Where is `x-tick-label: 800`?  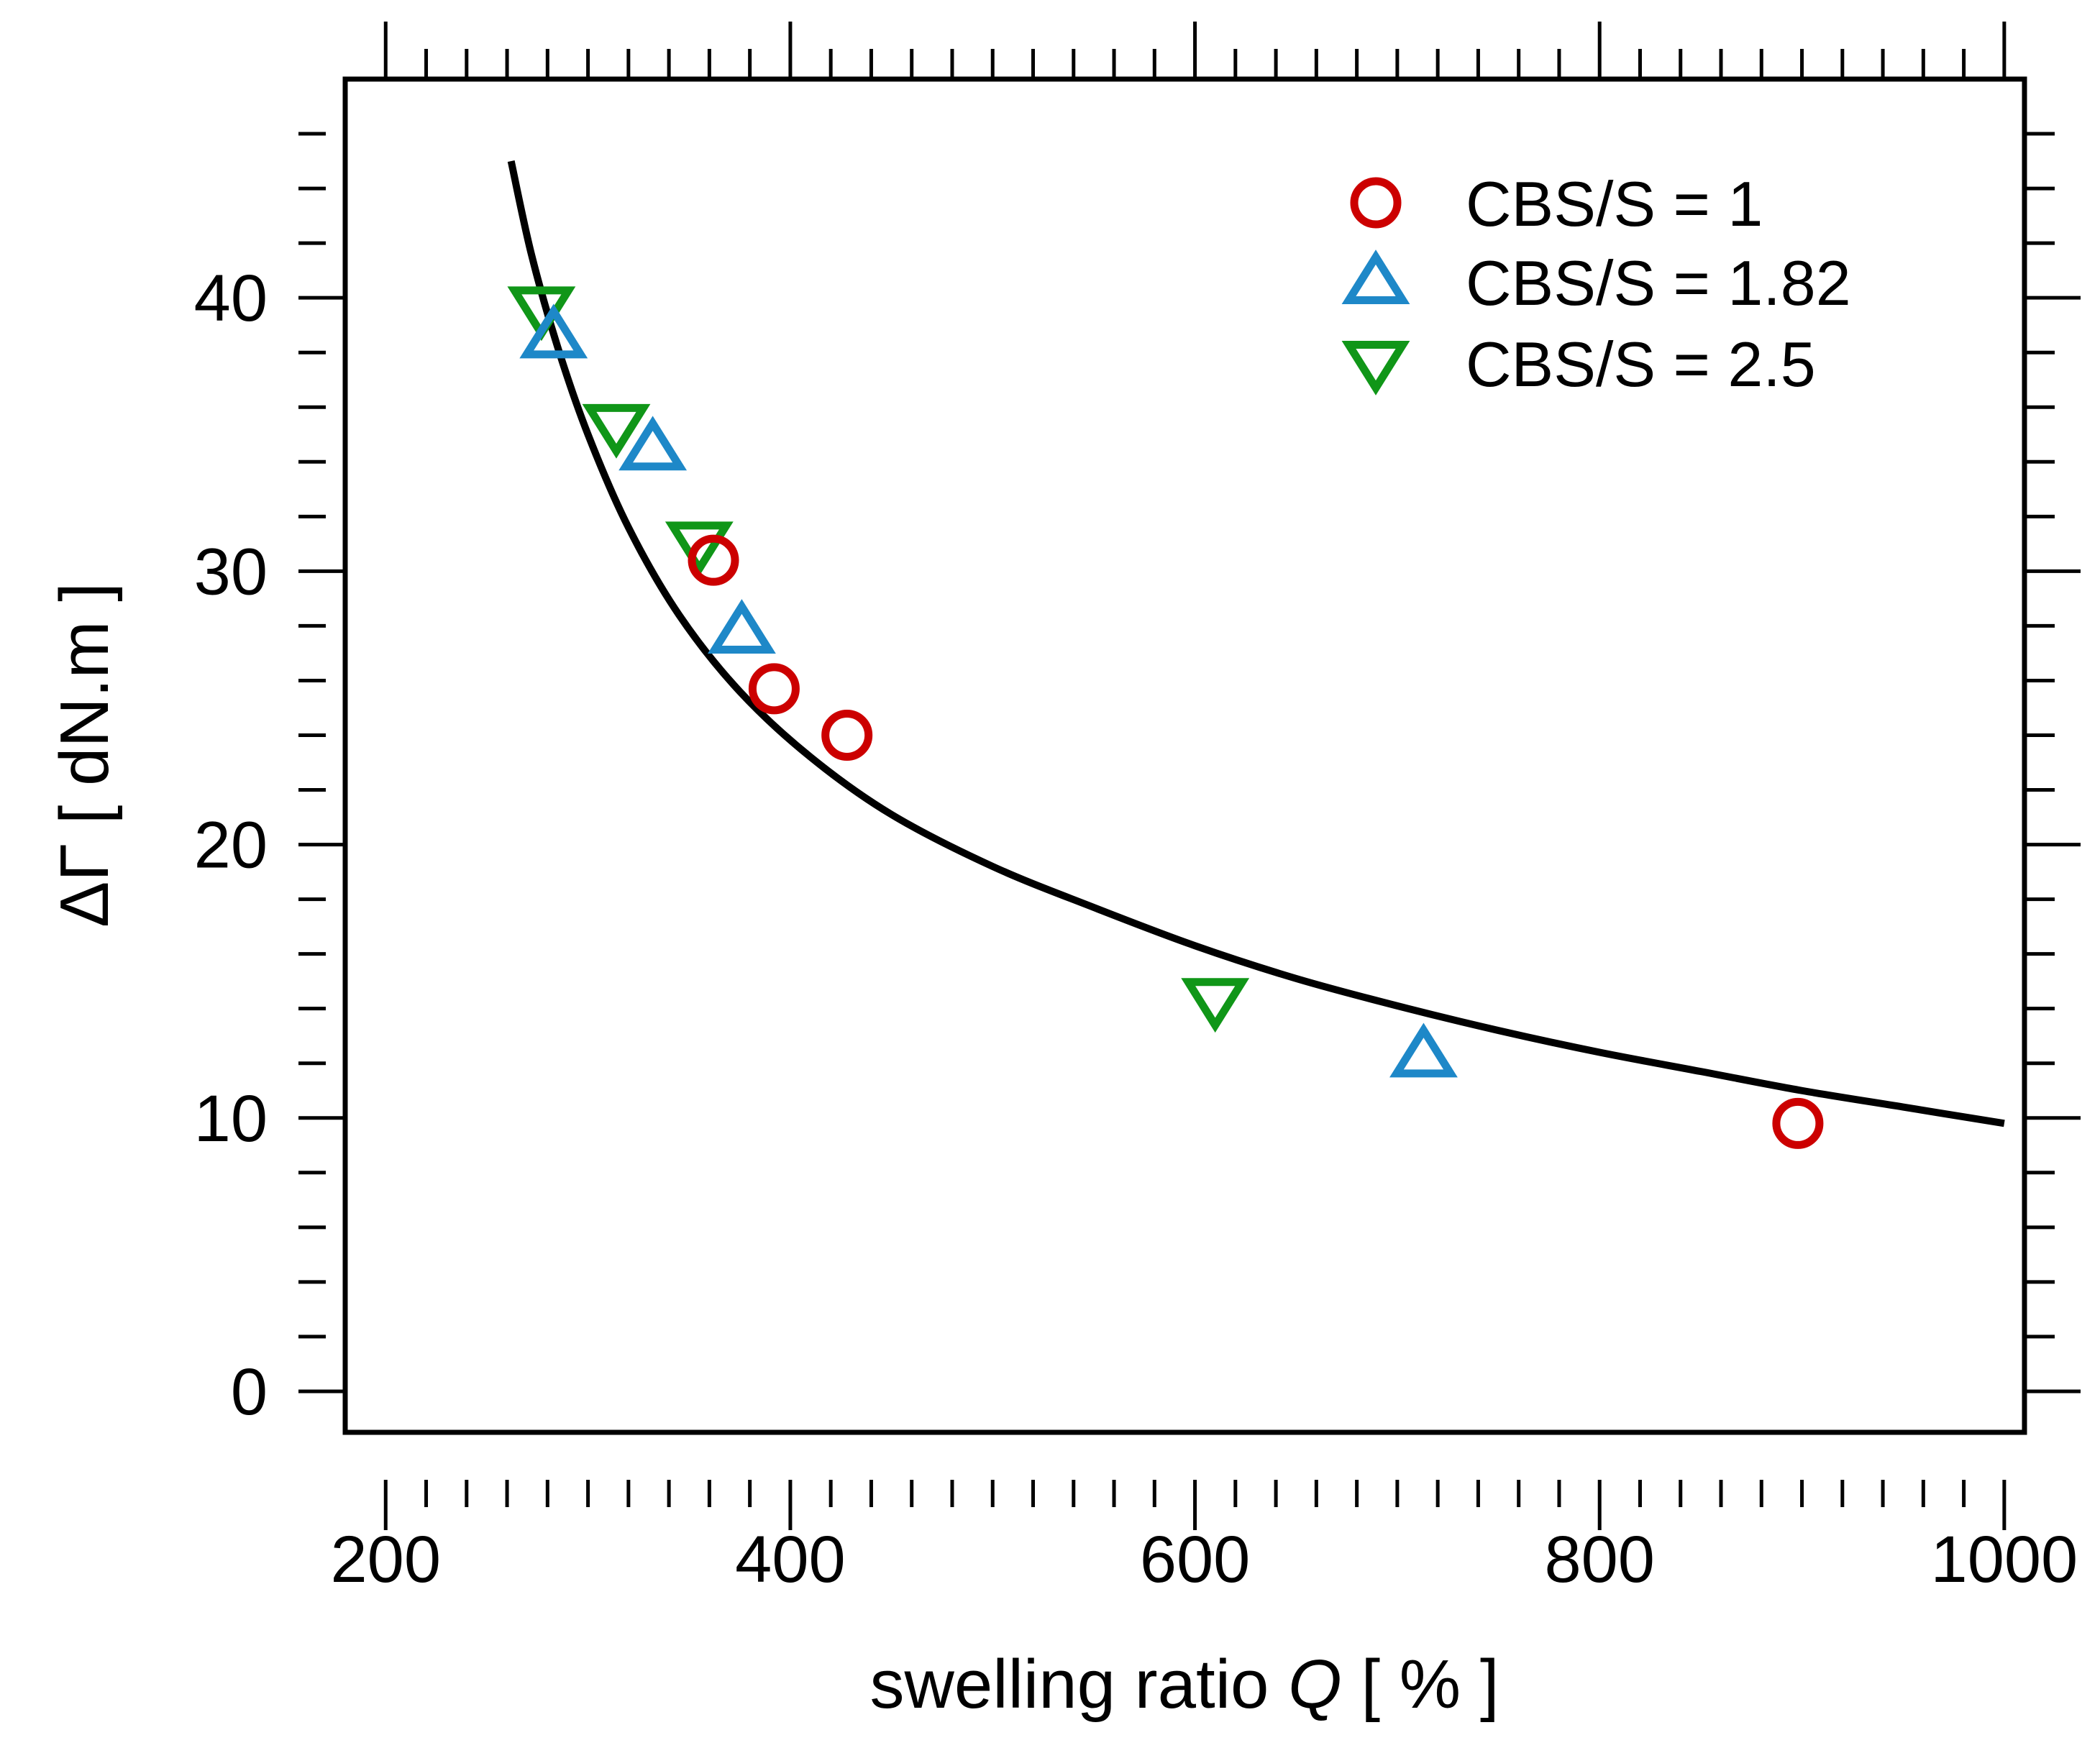
x-tick-label: 800 is located at coordinates (1599, 1559).